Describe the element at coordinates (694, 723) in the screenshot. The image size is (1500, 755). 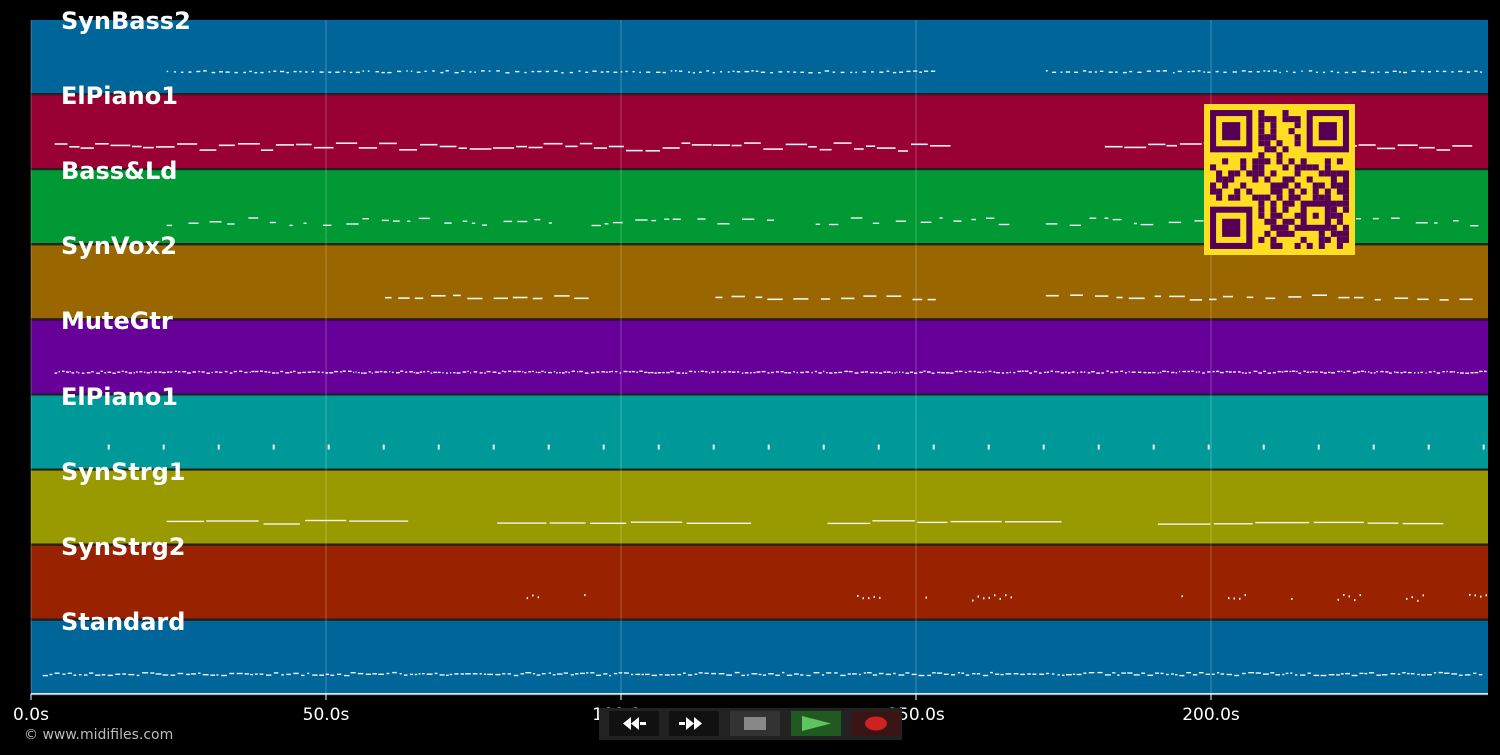
I see `fast-forward-button` at that location.